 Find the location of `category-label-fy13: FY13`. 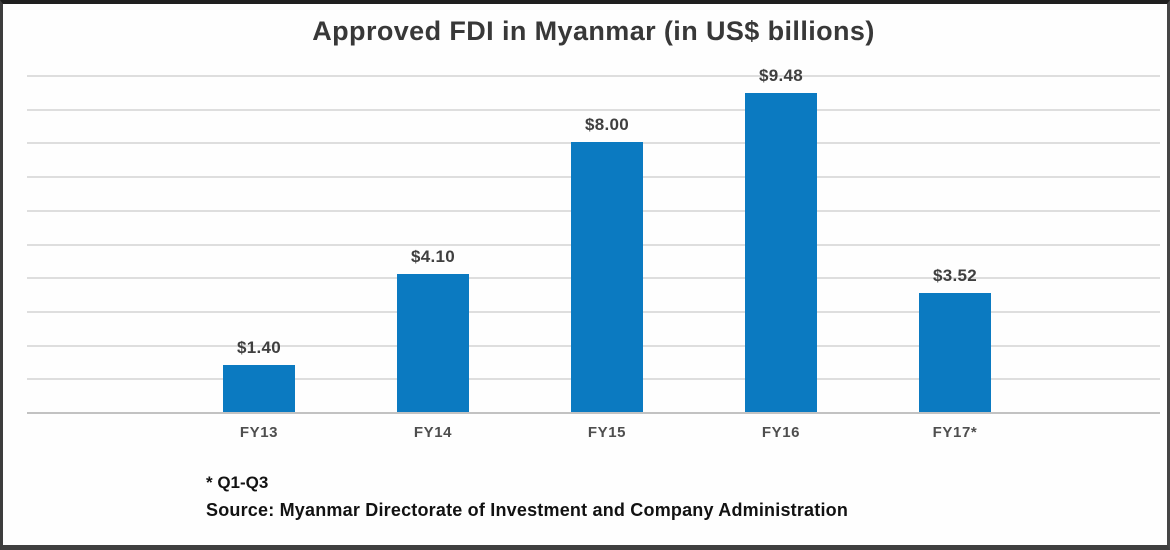

category-label-fy13: FY13 is located at coordinates (259, 432).